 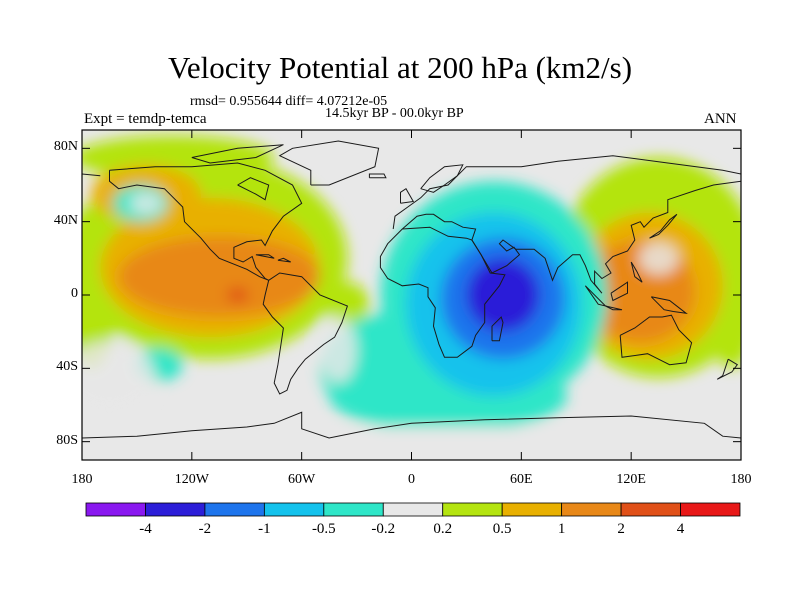 What do you see at coordinates (323, 529) in the screenshot?
I see `colorbar-label: -0.5` at bounding box center [323, 529].